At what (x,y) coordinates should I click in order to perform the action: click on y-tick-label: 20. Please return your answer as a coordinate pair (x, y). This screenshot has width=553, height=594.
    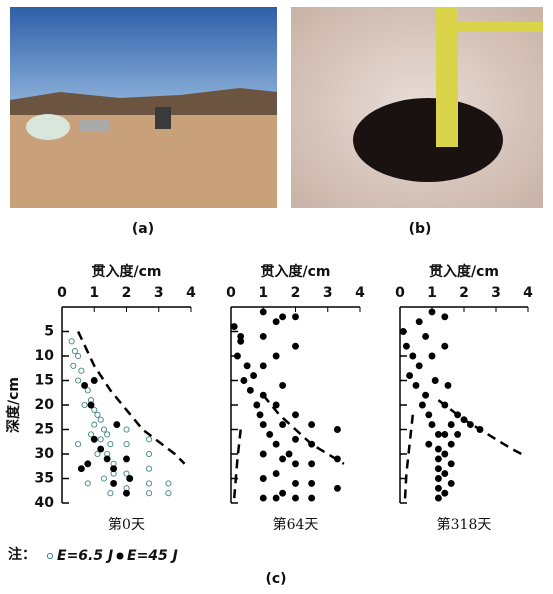
    Looking at the image, I should click on (45, 405).